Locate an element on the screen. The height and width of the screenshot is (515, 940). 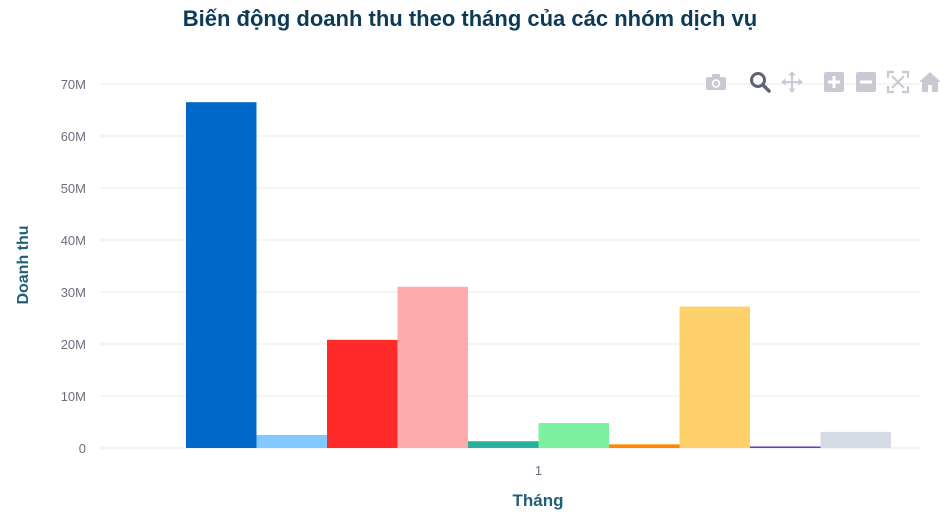
y-tick-labels: 0 10M 20M 30M 40M 50M 60M 70M is located at coordinates (73, 266).